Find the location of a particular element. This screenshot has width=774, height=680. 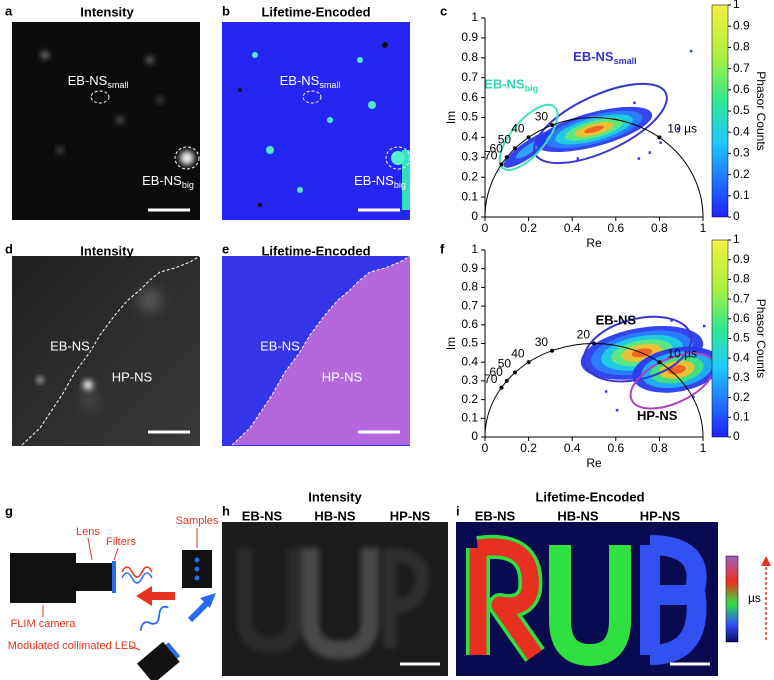

cluster-label: HP-NS is located at coordinates (657, 415).